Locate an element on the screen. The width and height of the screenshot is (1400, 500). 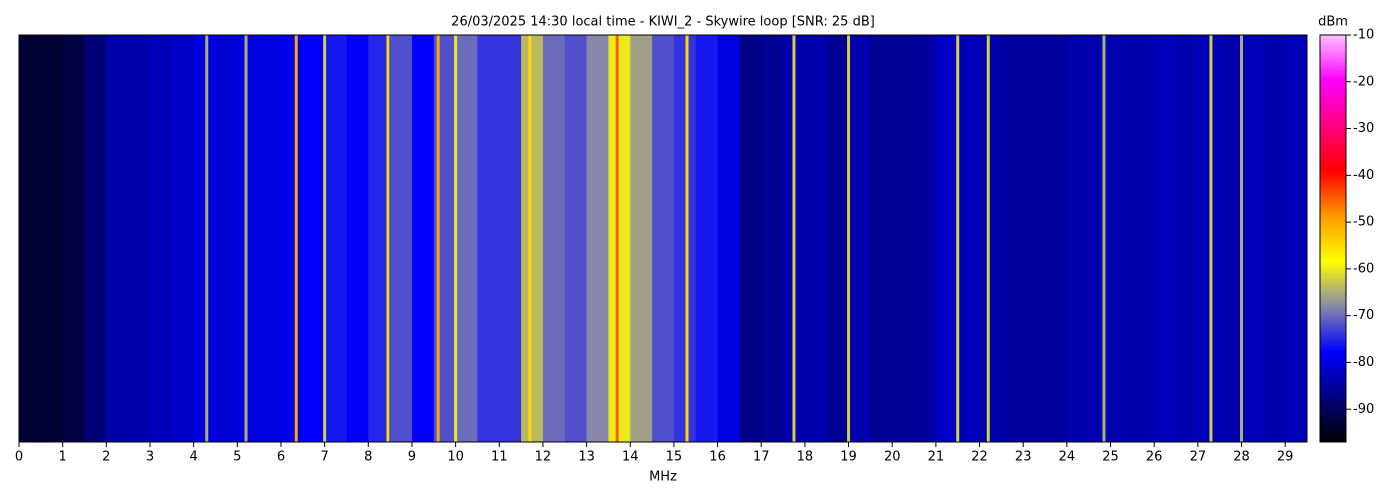
colorbar-tick-label: -30 is located at coordinates (1363, 128).